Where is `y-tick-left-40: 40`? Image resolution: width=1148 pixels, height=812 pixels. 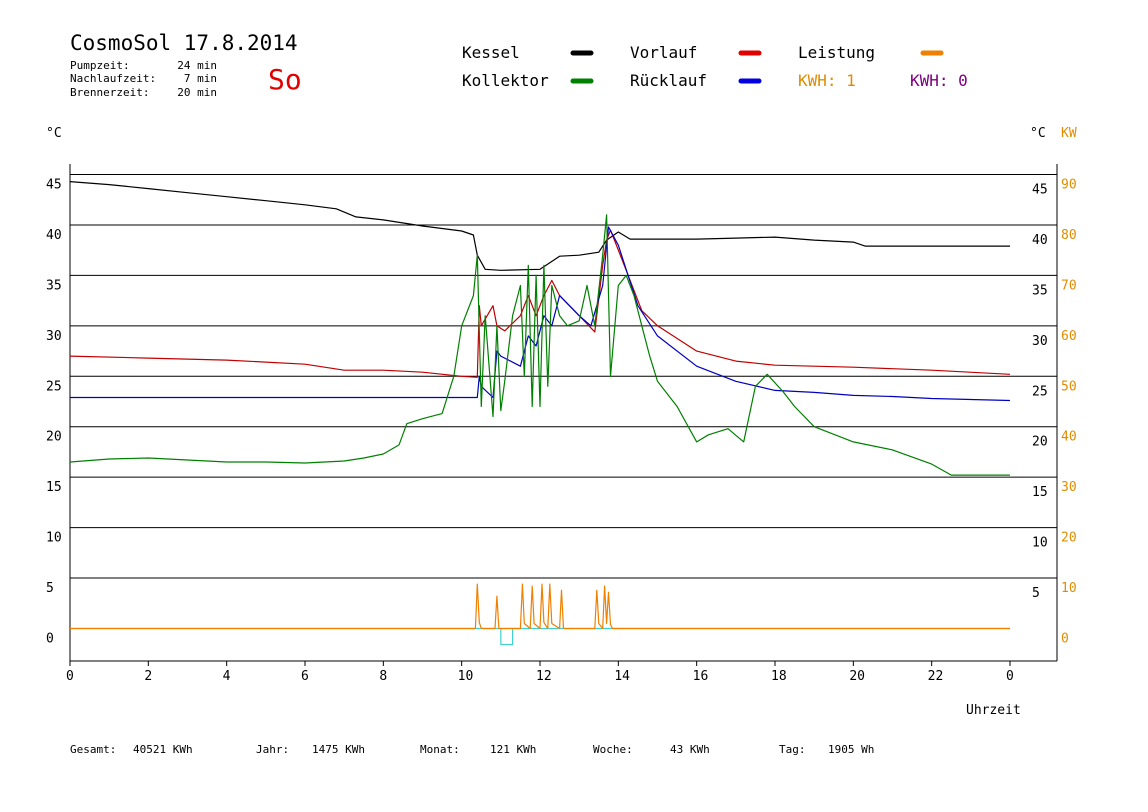 y-tick-left-40: 40 is located at coordinates (54, 235).